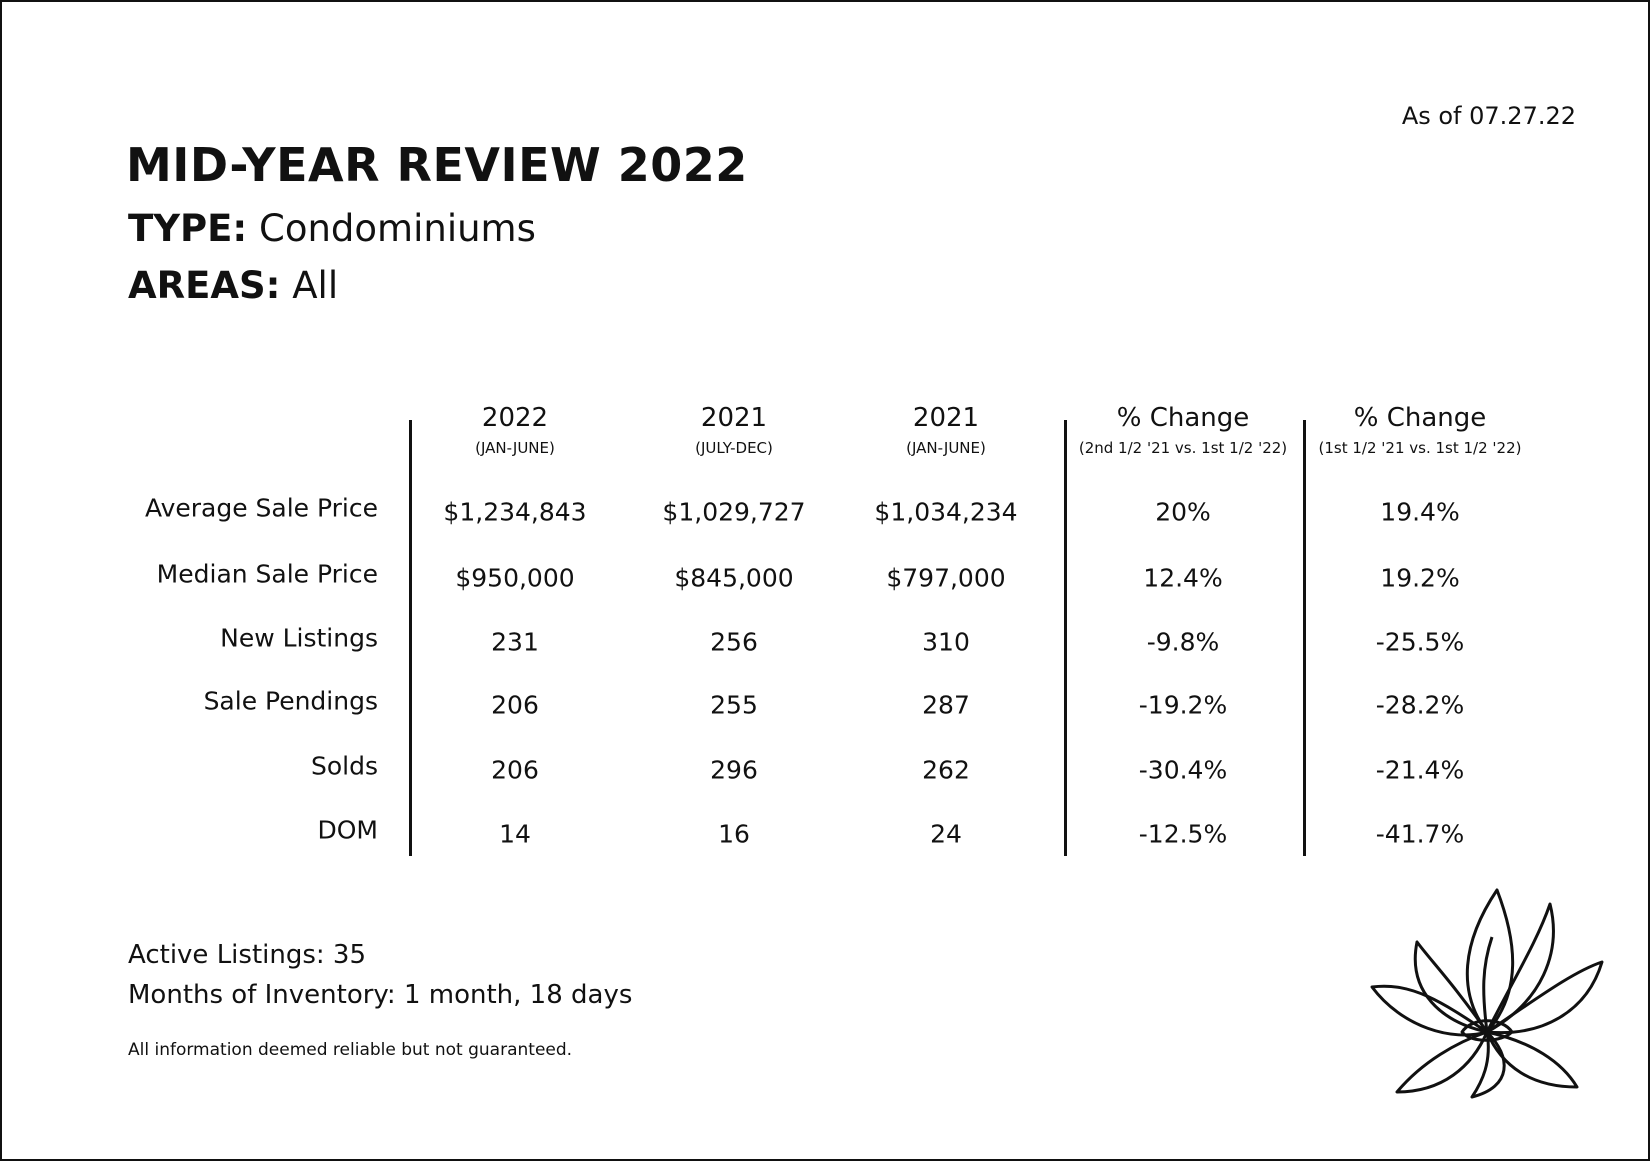  Describe the element at coordinates (946, 578) in the screenshot. I see `cell: $797,000` at that location.